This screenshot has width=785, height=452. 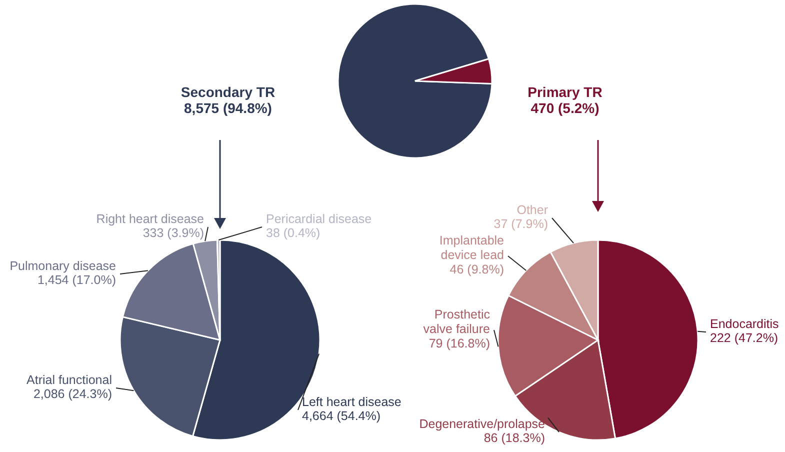 I want to click on slice-label: Secondary TR, so click(x=228, y=92).